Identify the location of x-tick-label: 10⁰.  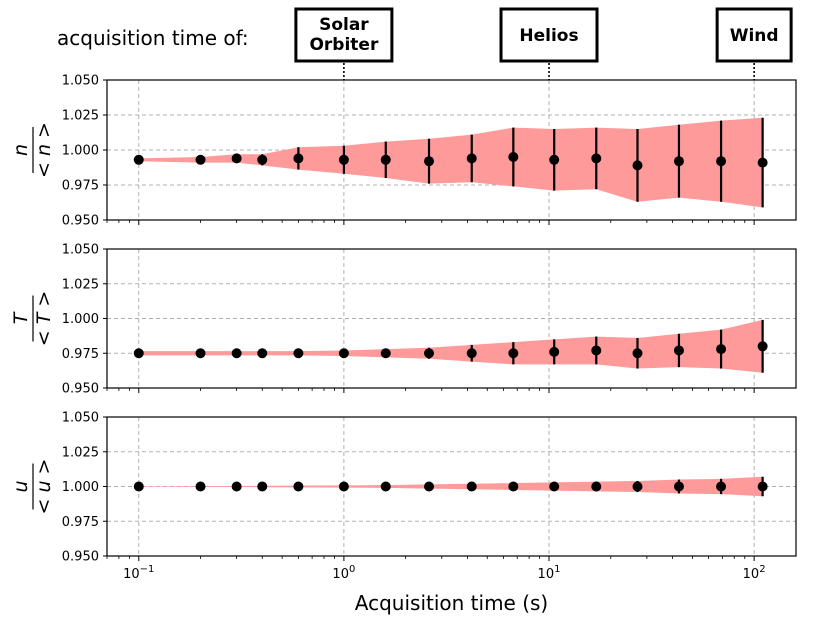
(343, 573).